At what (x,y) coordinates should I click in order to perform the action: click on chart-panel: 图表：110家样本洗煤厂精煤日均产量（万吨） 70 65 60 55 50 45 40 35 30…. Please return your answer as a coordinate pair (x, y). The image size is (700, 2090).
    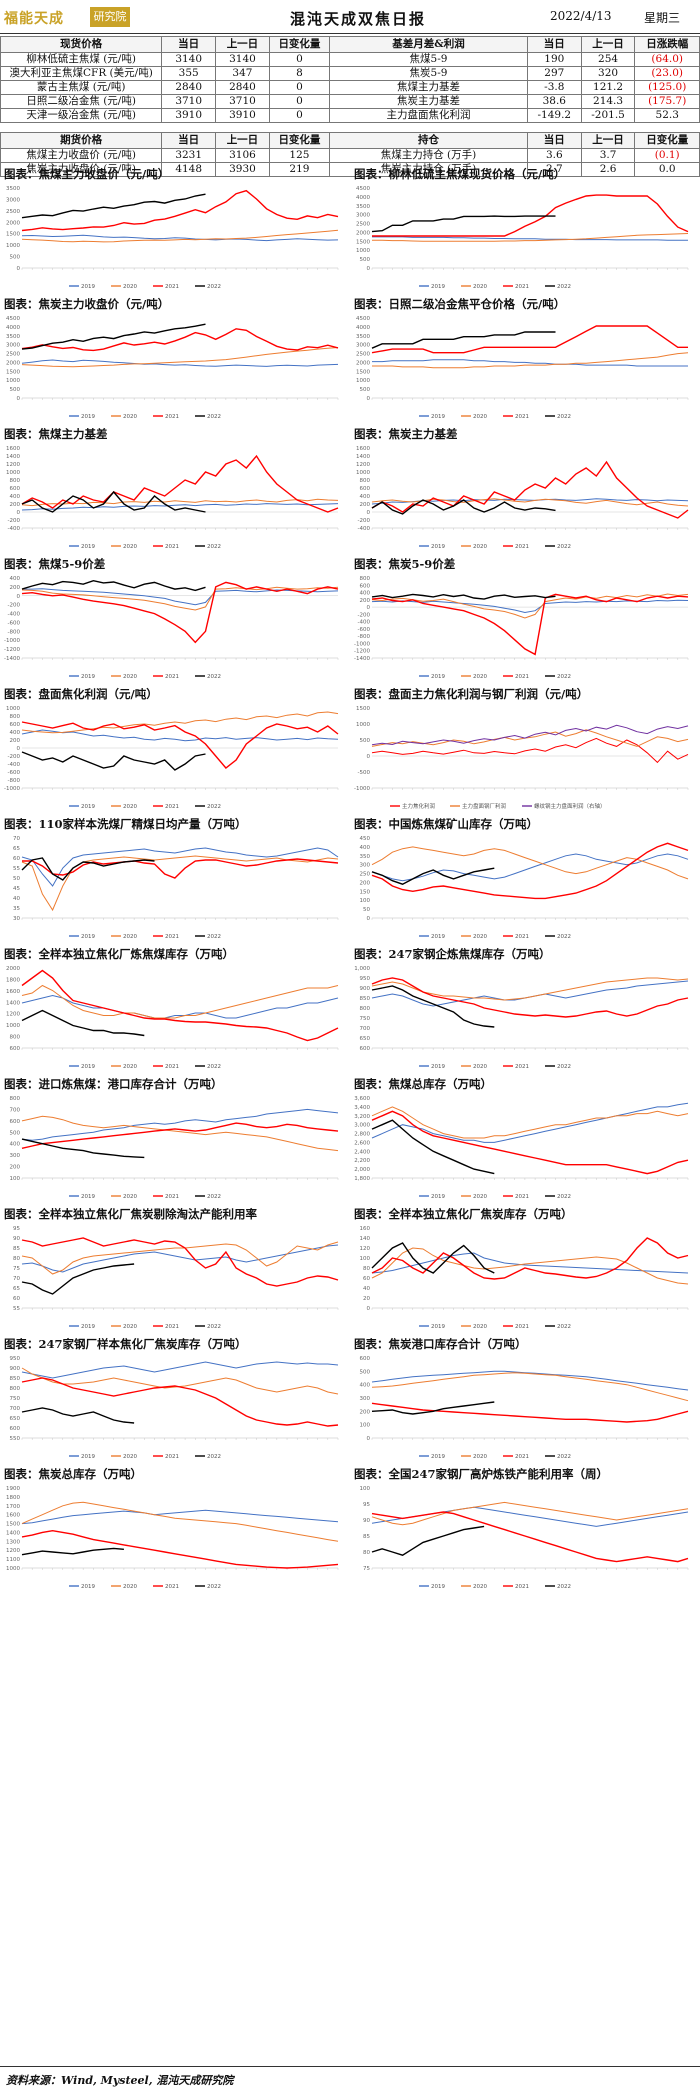
    Looking at the image, I should click on (175, 881).